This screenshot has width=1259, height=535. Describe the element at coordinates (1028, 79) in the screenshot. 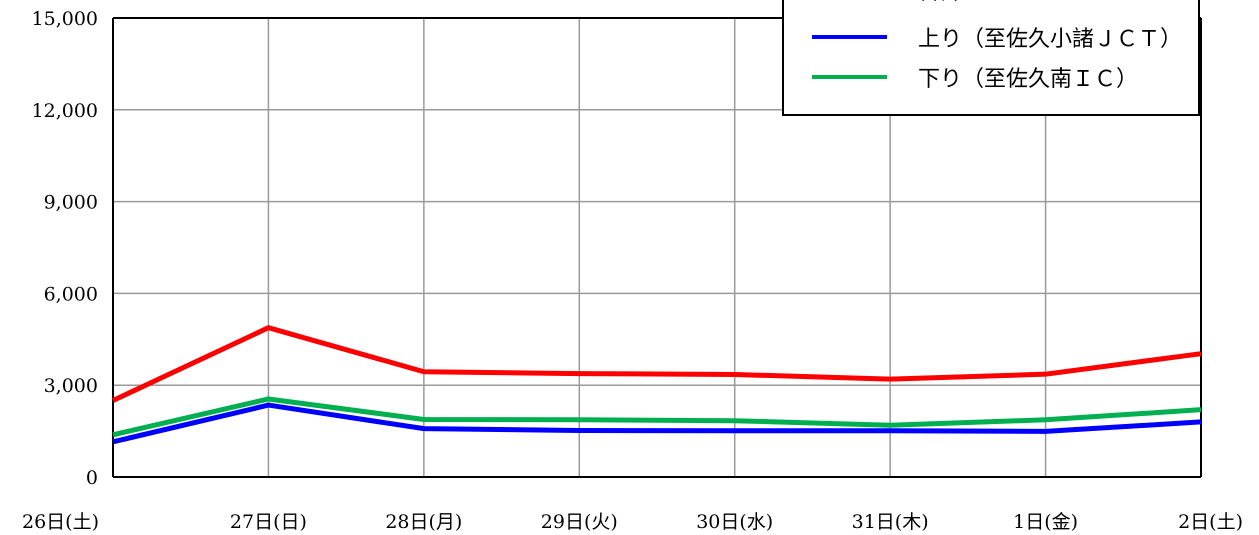

I see `legend-label-outbound: 下り（至佐久南ＩＣ）` at that location.